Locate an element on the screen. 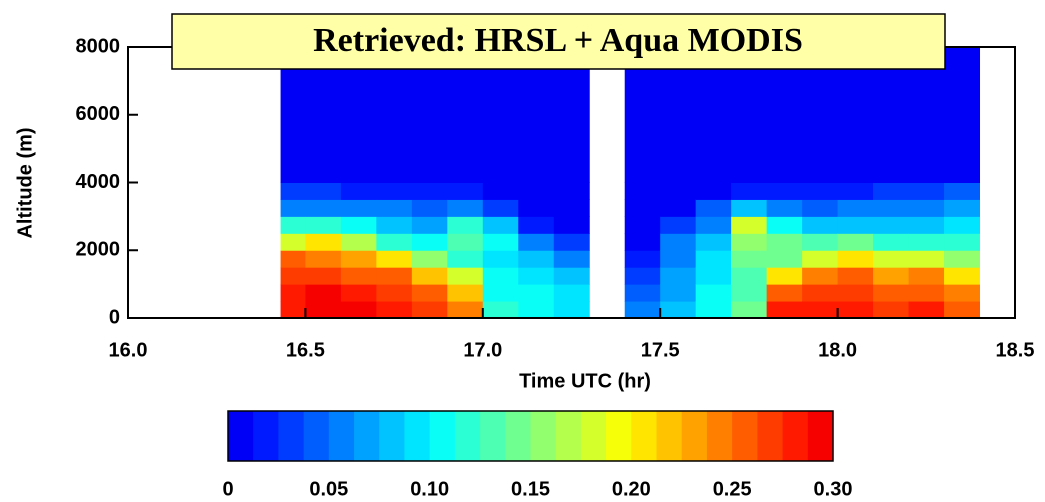  colorbar-tick-label: 0 is located at coordinates (227, 489).